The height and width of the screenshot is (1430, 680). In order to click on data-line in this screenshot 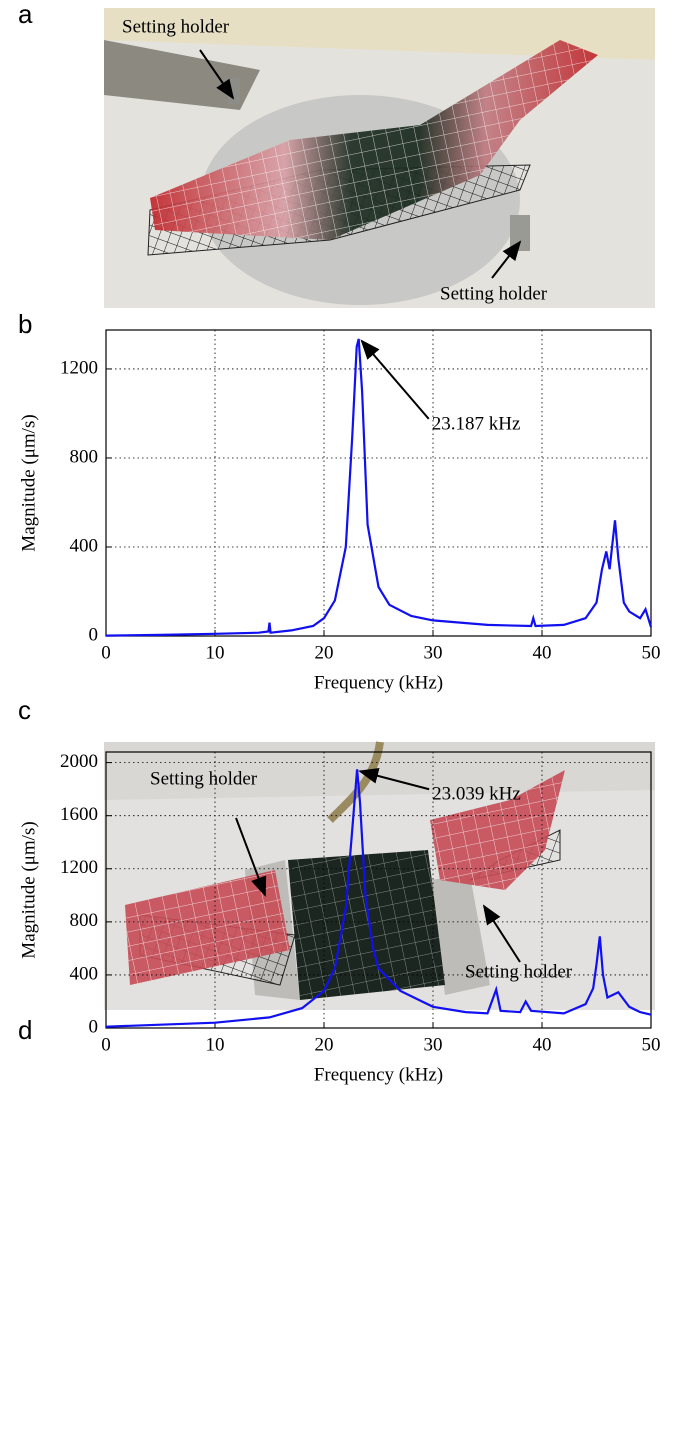, I will do `click(378, 898)`.